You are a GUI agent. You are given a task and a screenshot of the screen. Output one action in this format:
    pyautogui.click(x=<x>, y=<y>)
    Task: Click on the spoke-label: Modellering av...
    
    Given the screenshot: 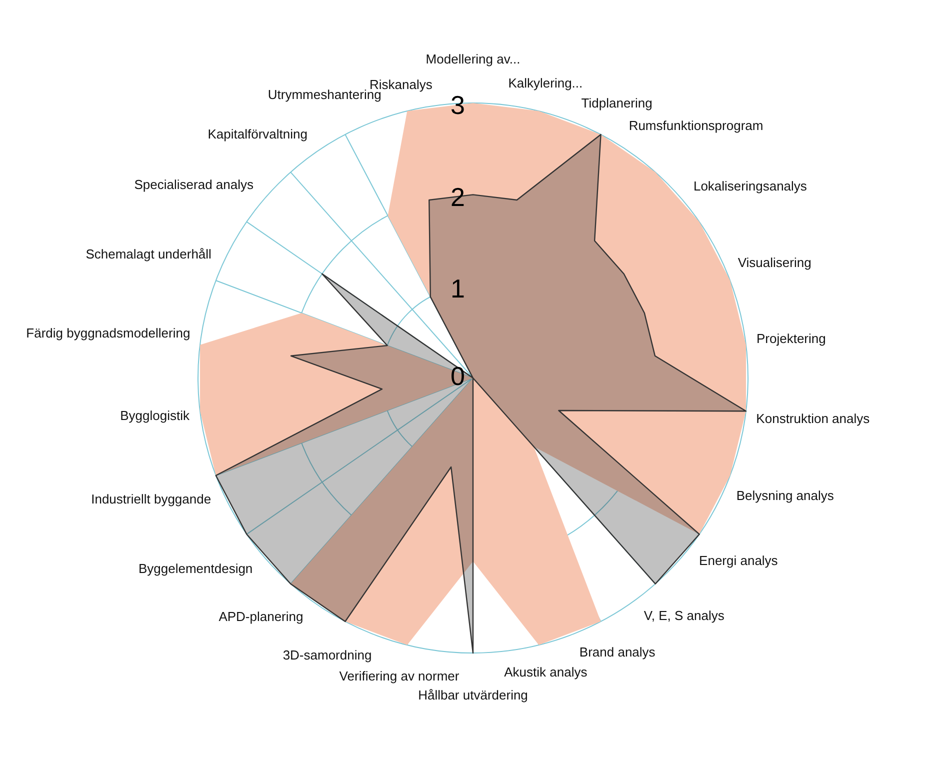 What is the action you would take?
    pyautogui.click(x=473, y=59)
    